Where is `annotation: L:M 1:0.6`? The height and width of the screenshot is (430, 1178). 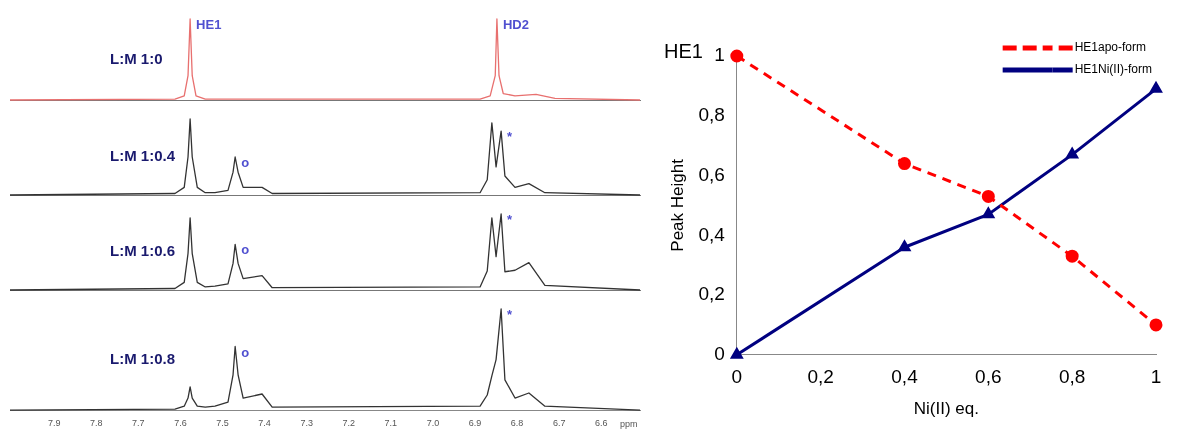 annotation: L:M 1:0.6 is located at coordinates (143, 251).